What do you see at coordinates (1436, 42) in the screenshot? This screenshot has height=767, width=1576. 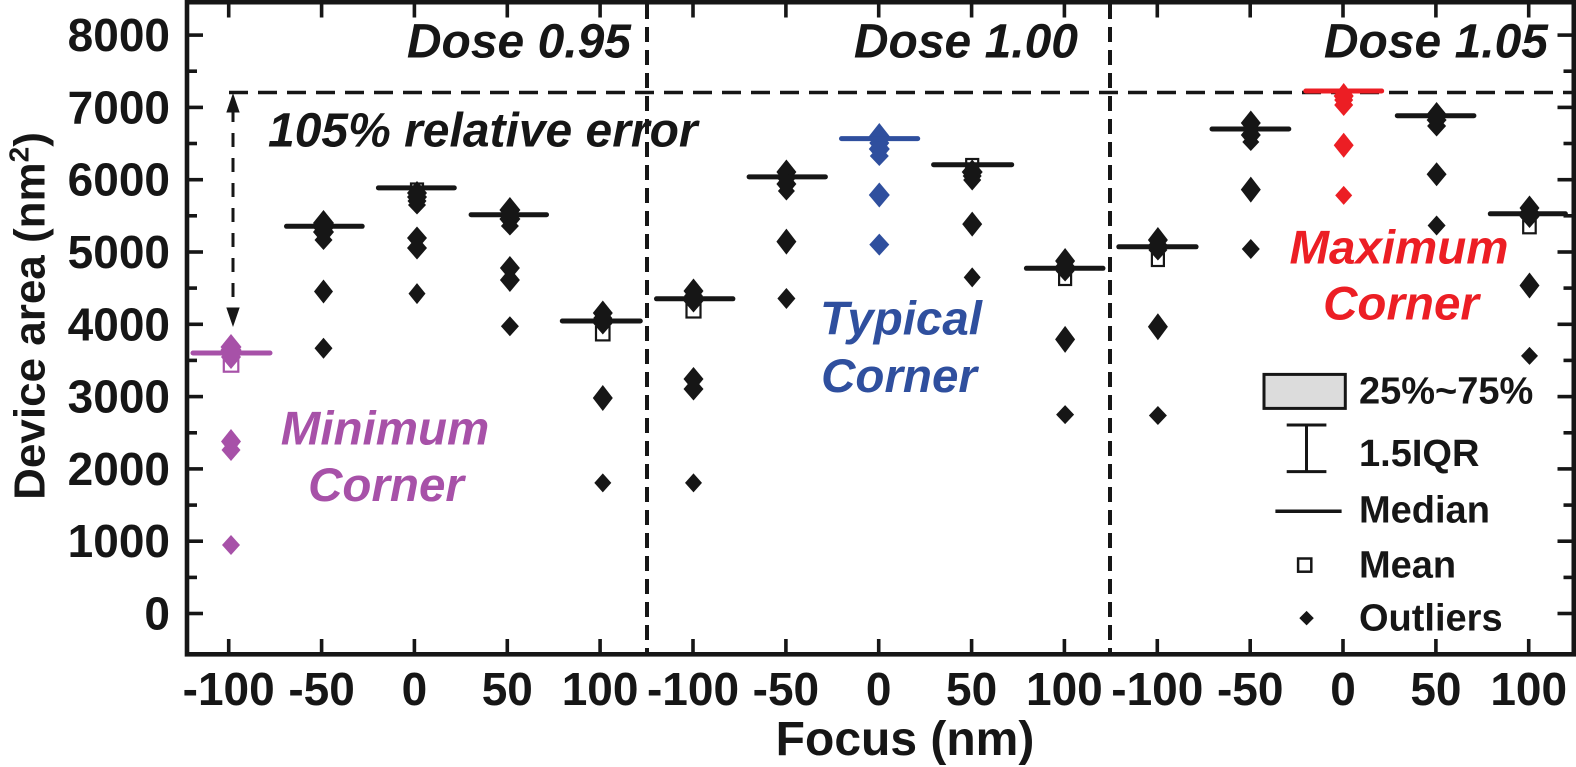 I see `svg-text: Dose 1.05` at bounding box center [1436, 42].